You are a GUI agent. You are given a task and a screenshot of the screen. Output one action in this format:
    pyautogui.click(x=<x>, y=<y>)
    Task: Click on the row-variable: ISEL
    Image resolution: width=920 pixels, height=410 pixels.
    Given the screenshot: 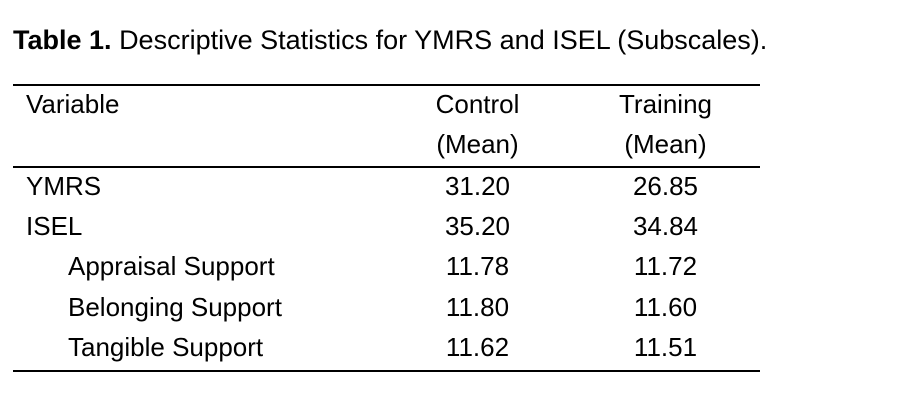 What is the action you would take?
    pyautogui.click(x=54, y=226)
    